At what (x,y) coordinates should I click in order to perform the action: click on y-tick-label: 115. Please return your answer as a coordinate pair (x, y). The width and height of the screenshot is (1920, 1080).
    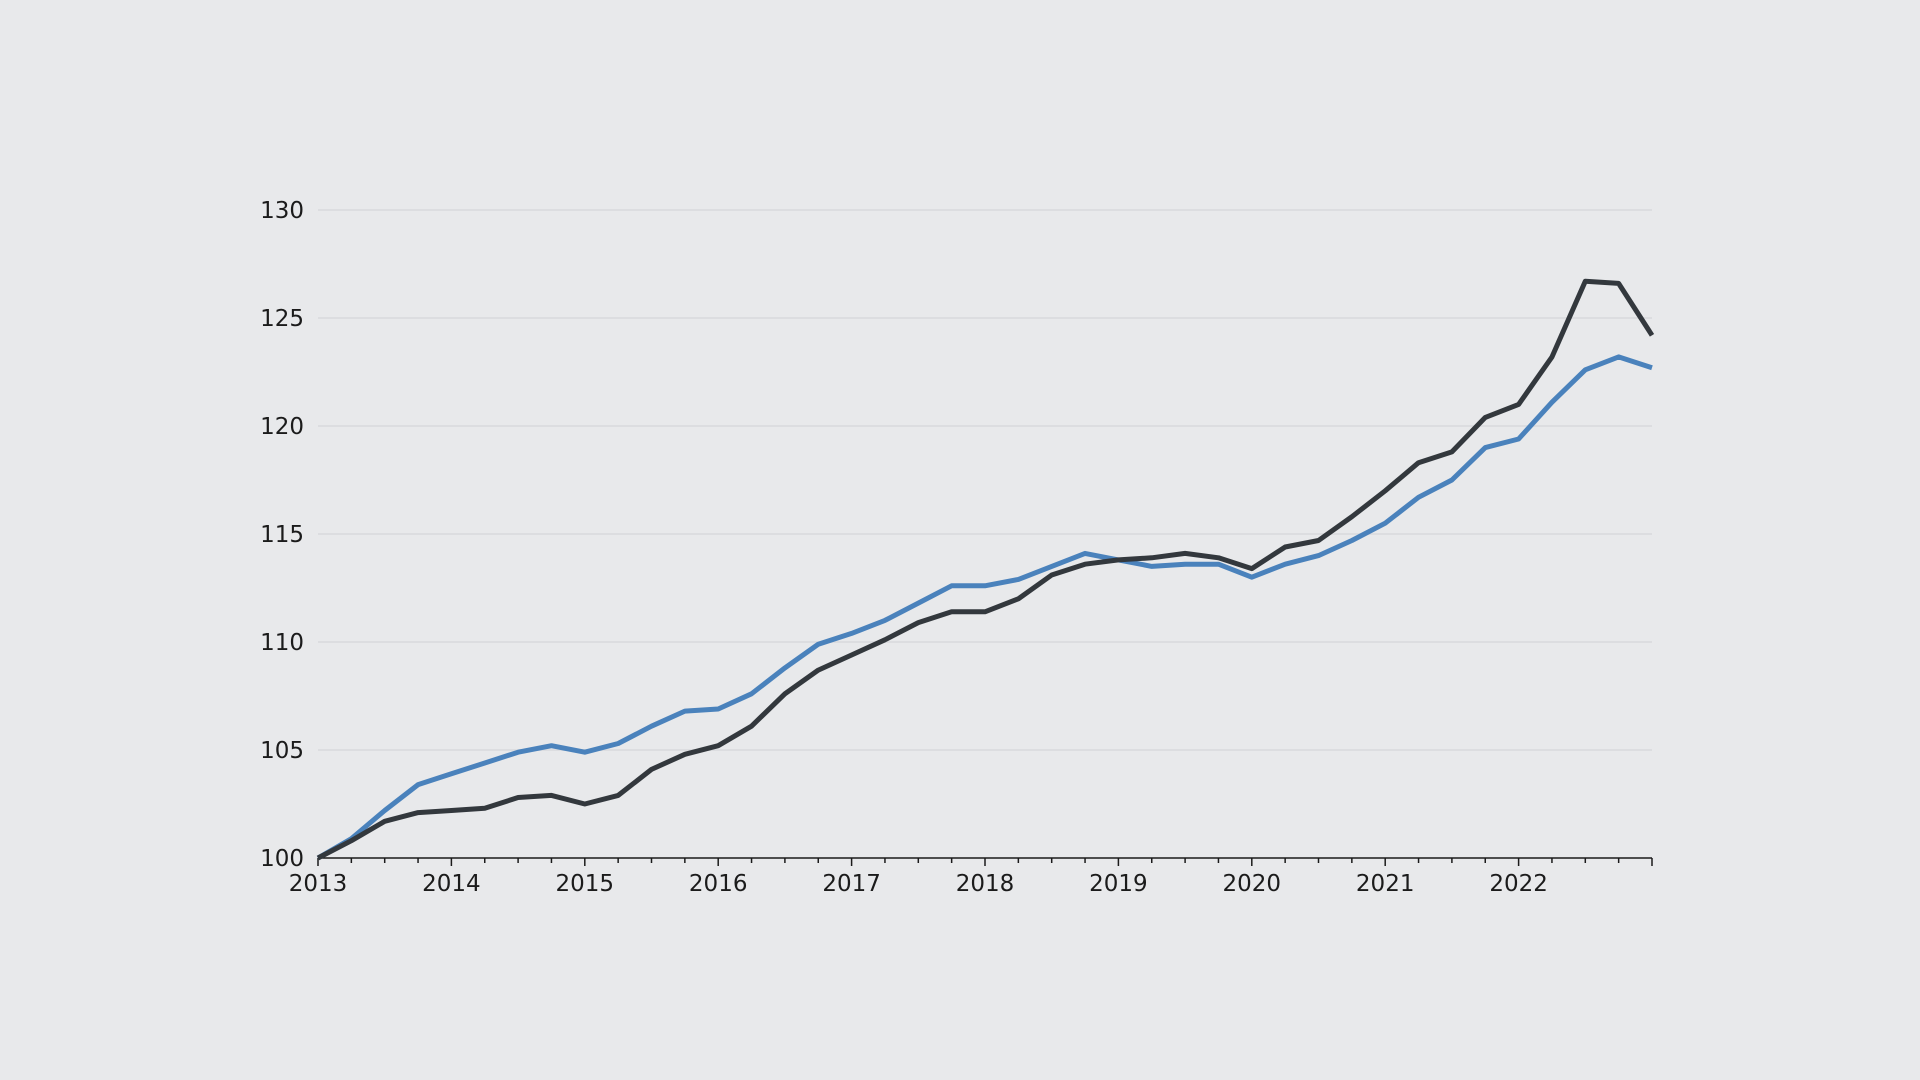
    Looking at the image, I should click on (282, 535).